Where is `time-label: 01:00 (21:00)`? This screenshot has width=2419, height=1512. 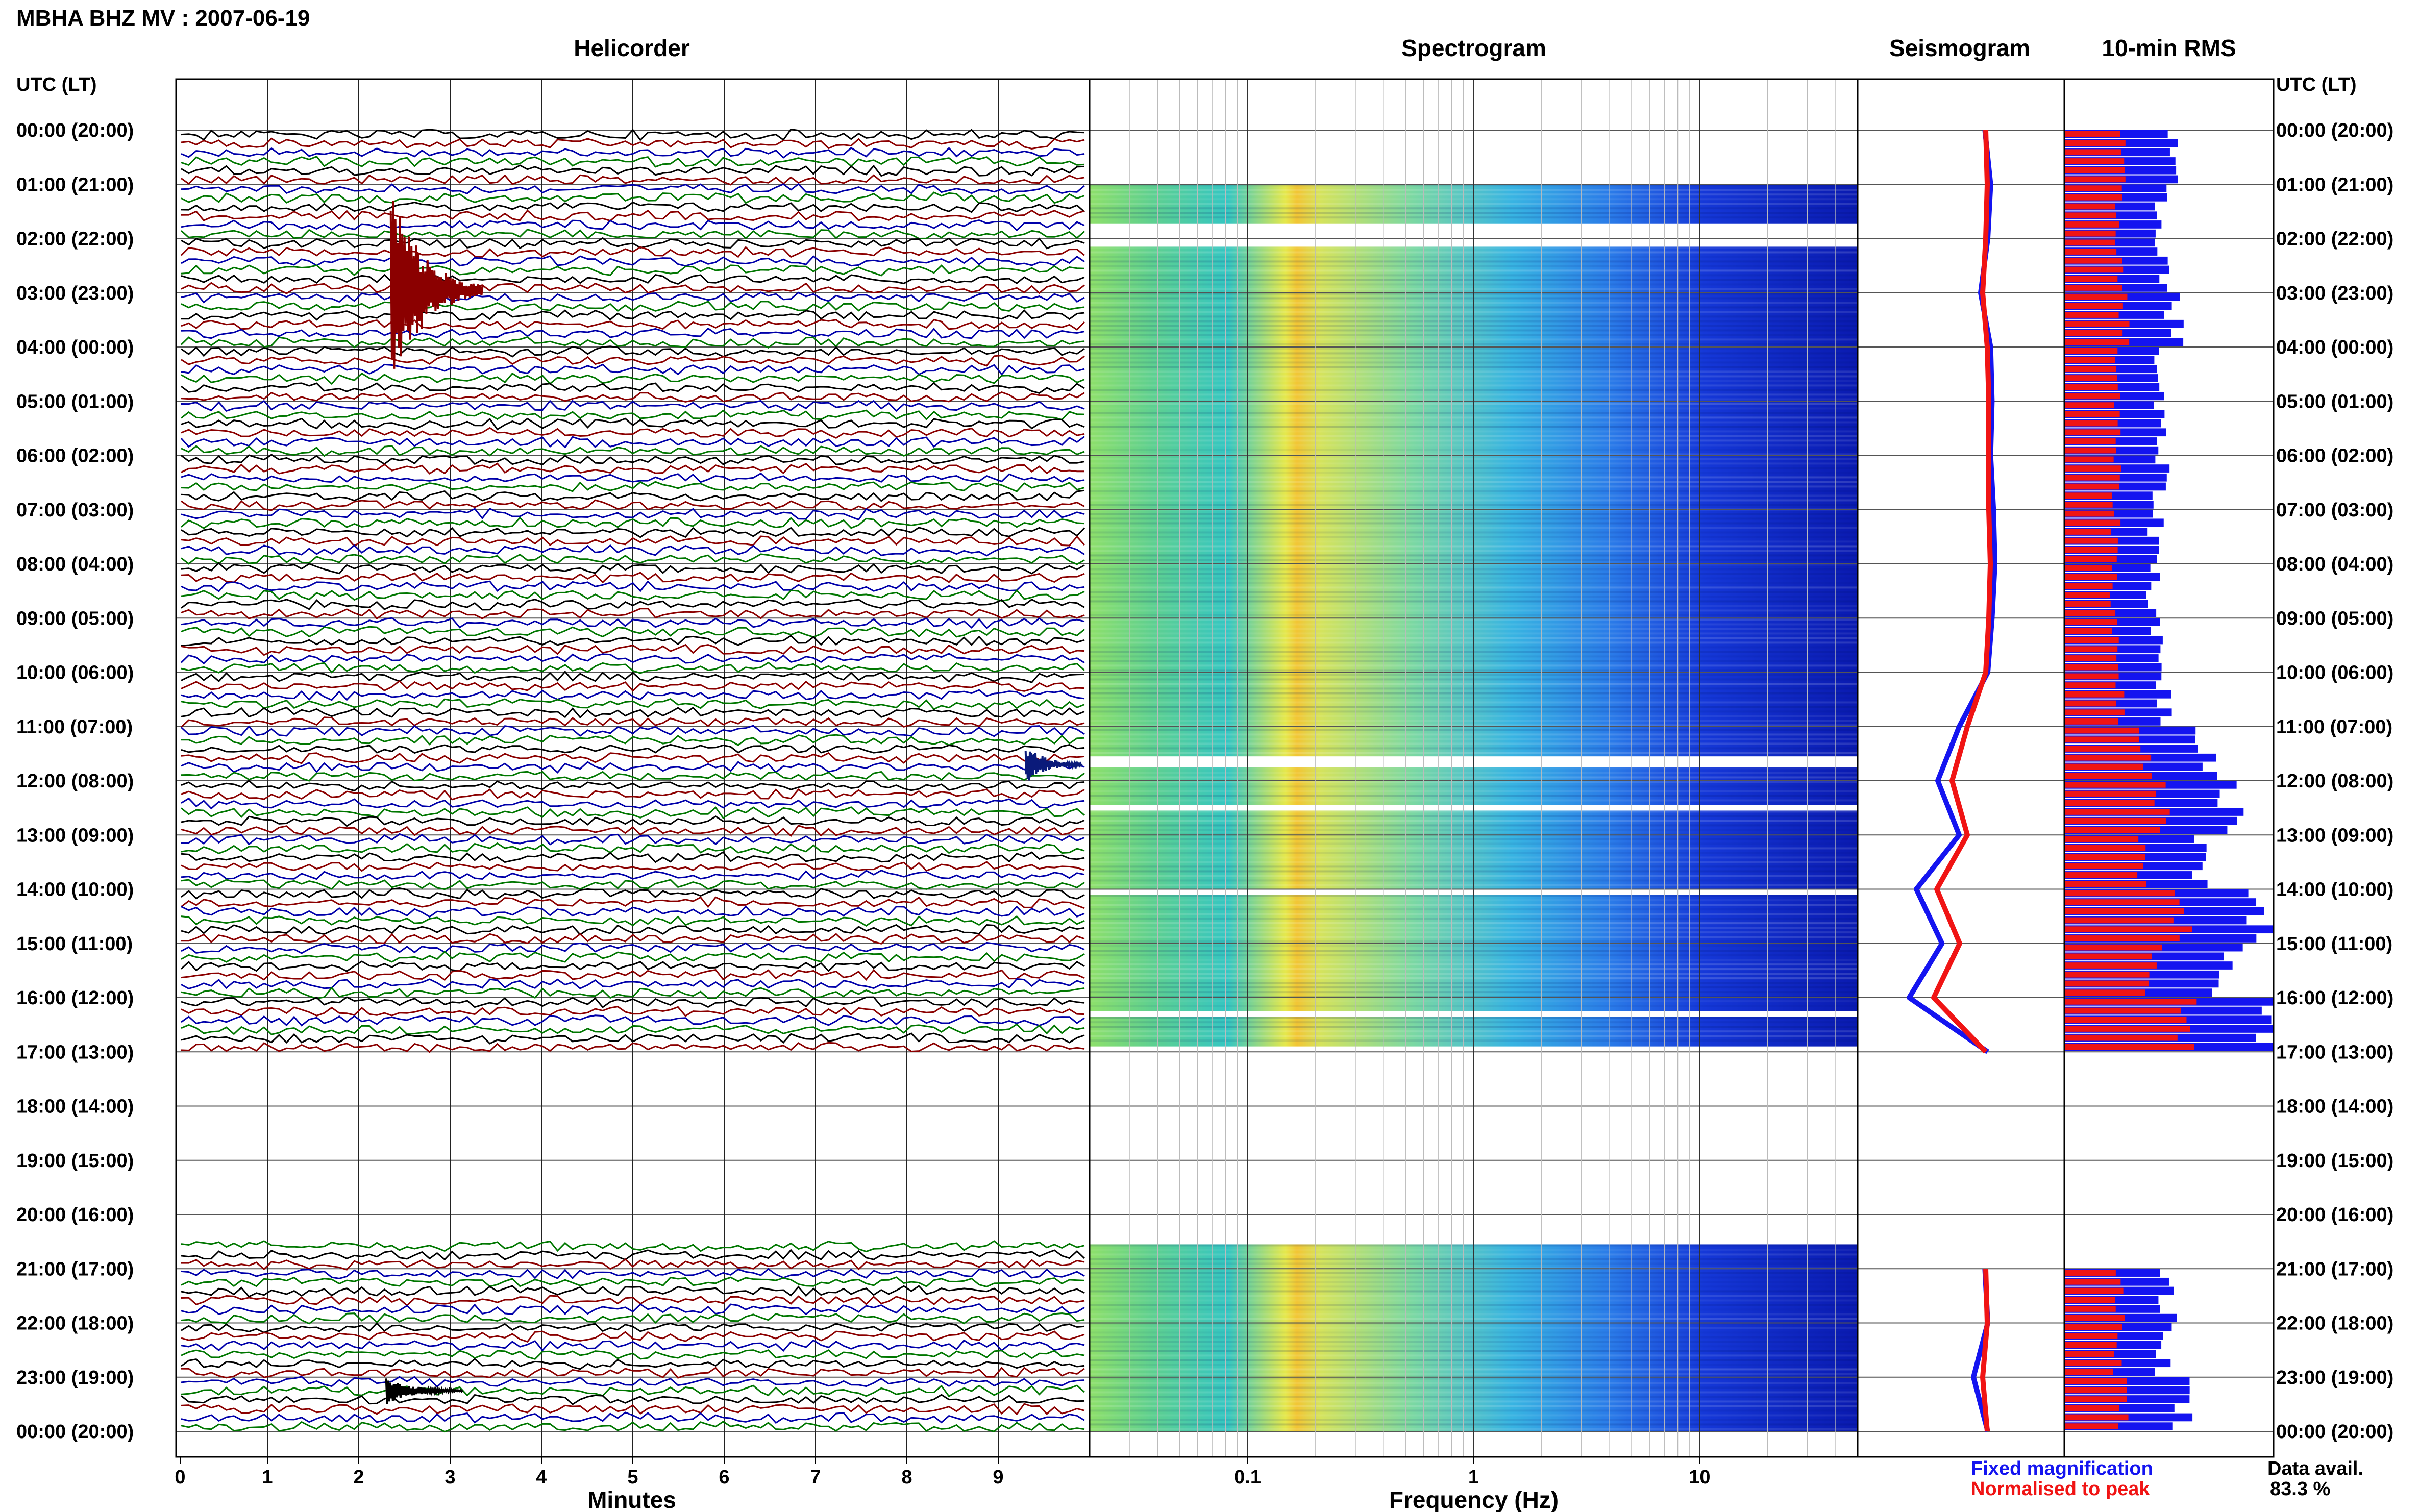
time-label: 01:00 (21:00) is located at coordinates (2334, 184).